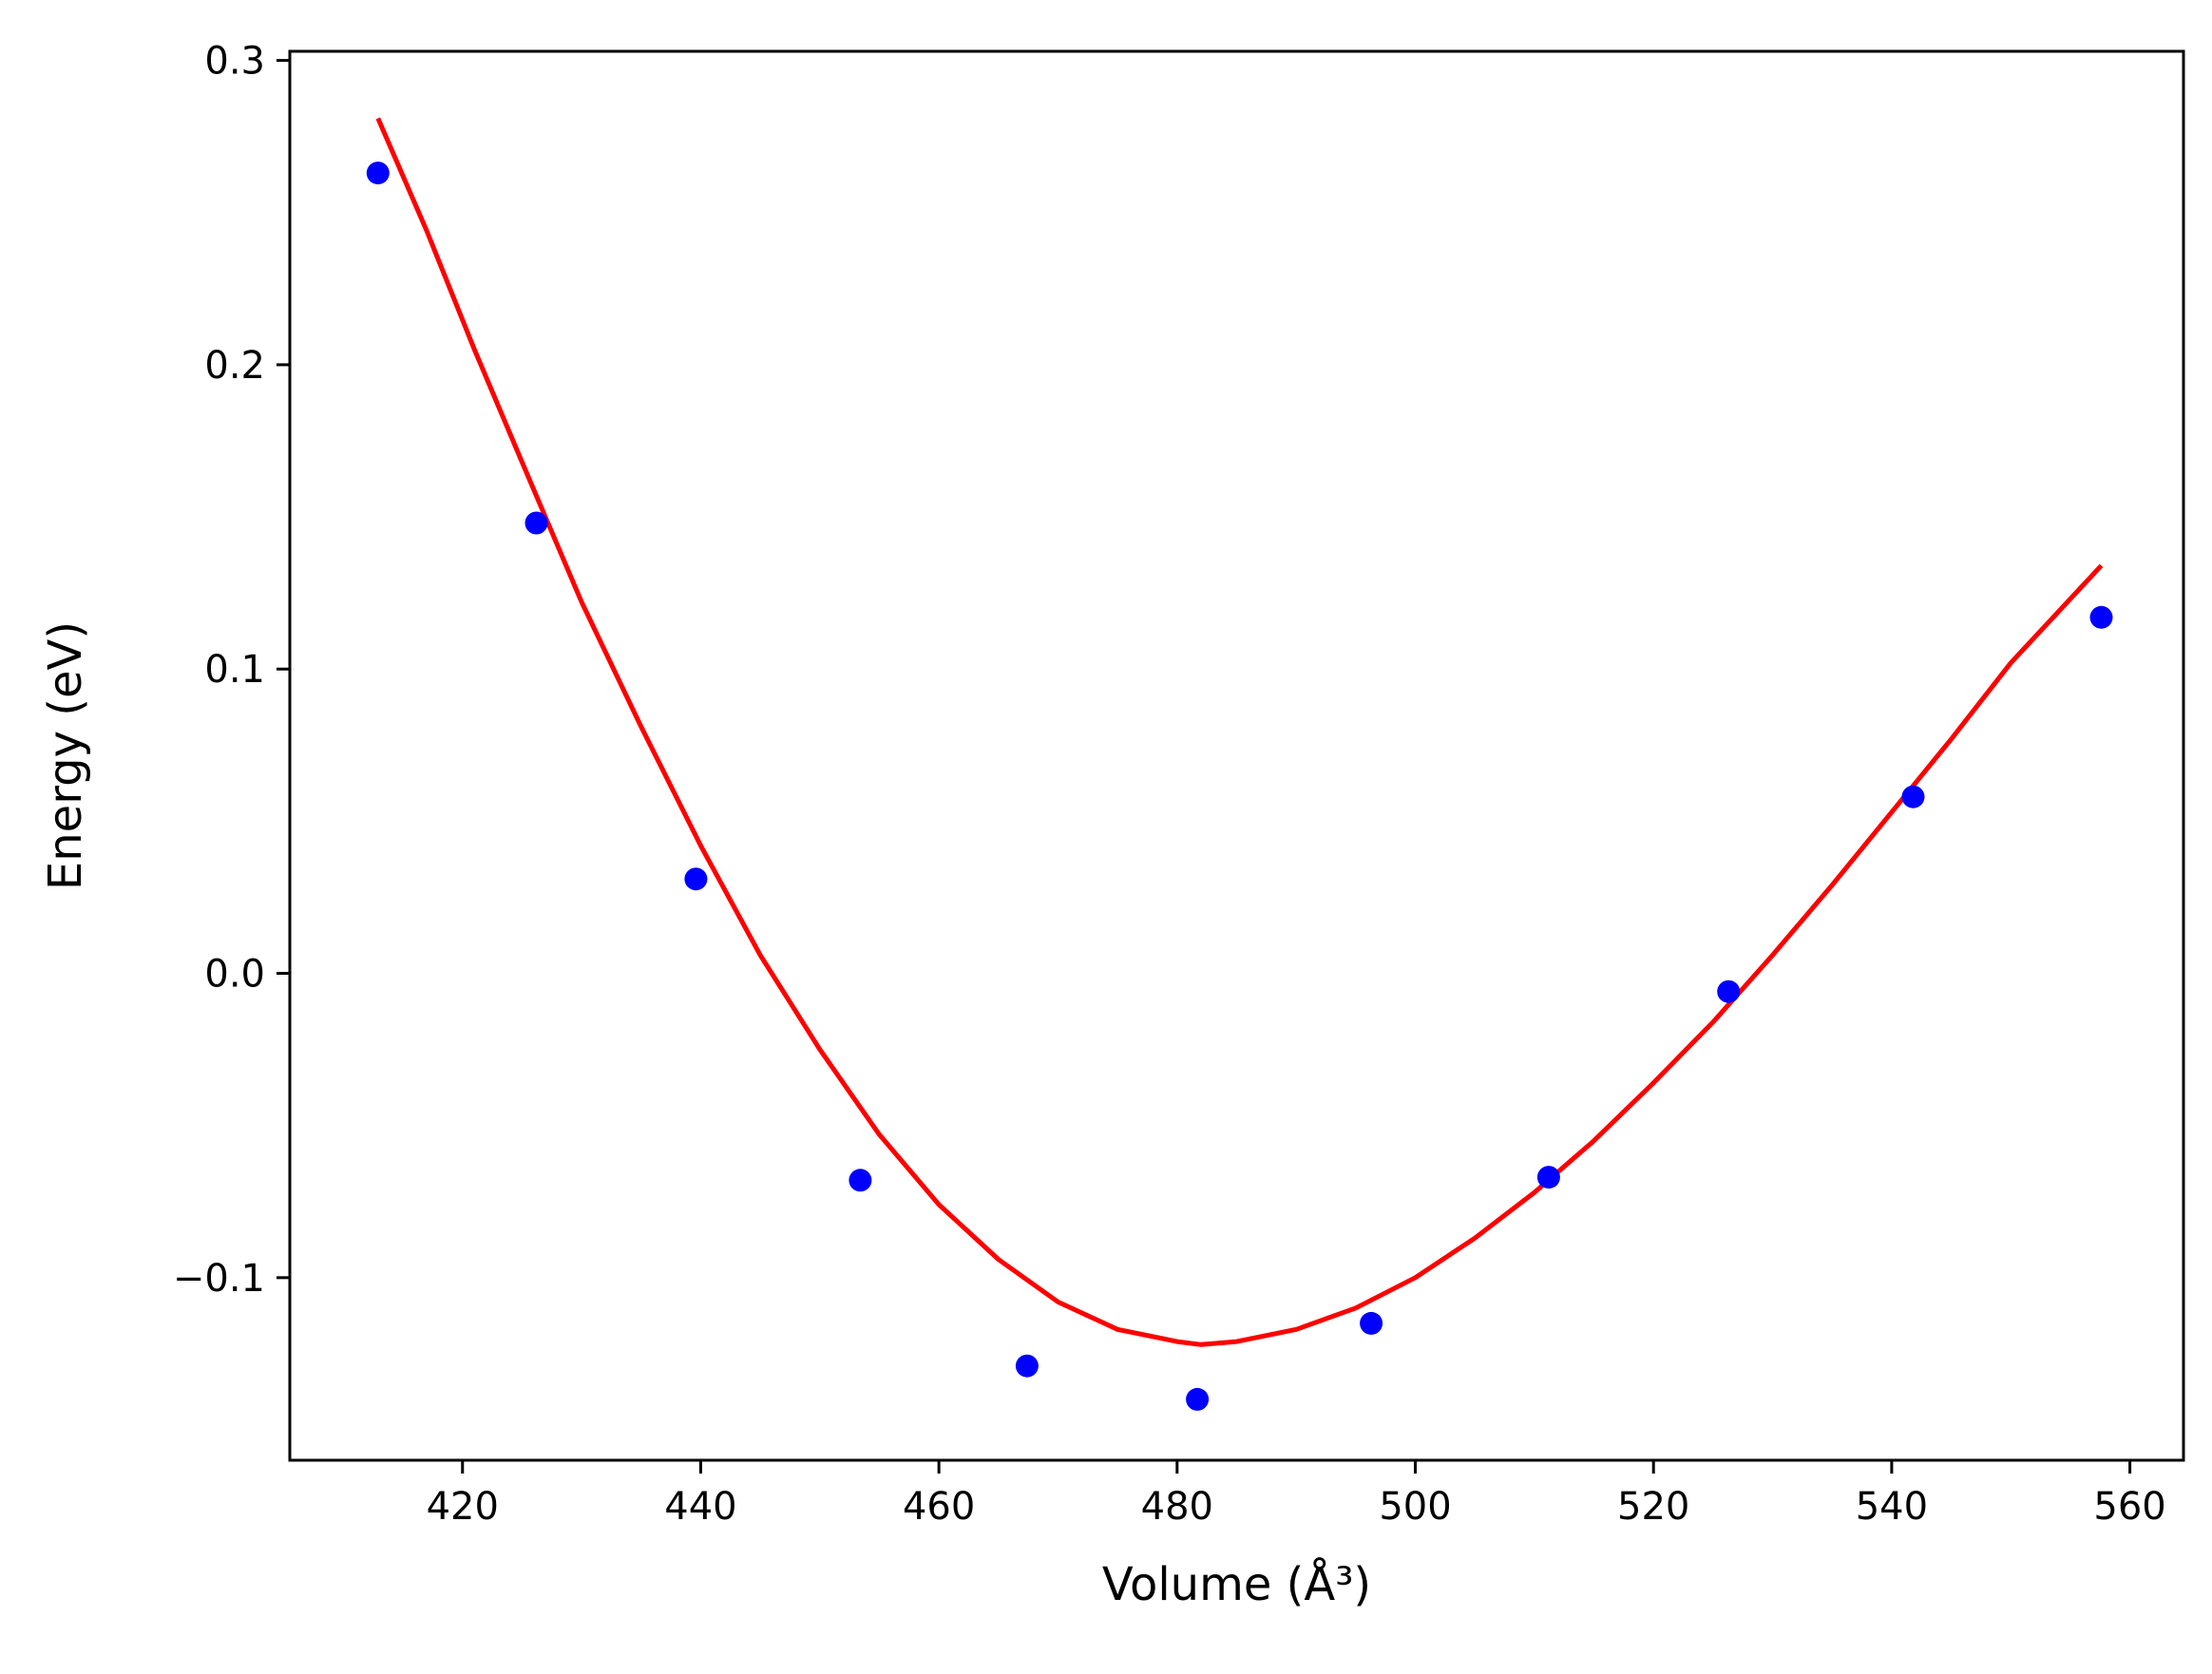 This screenshot has height=1674, width=2212. Describe the element at coordinates (235, 62) in the screenshot. I see `y-tick-label: 0.3` at that location.